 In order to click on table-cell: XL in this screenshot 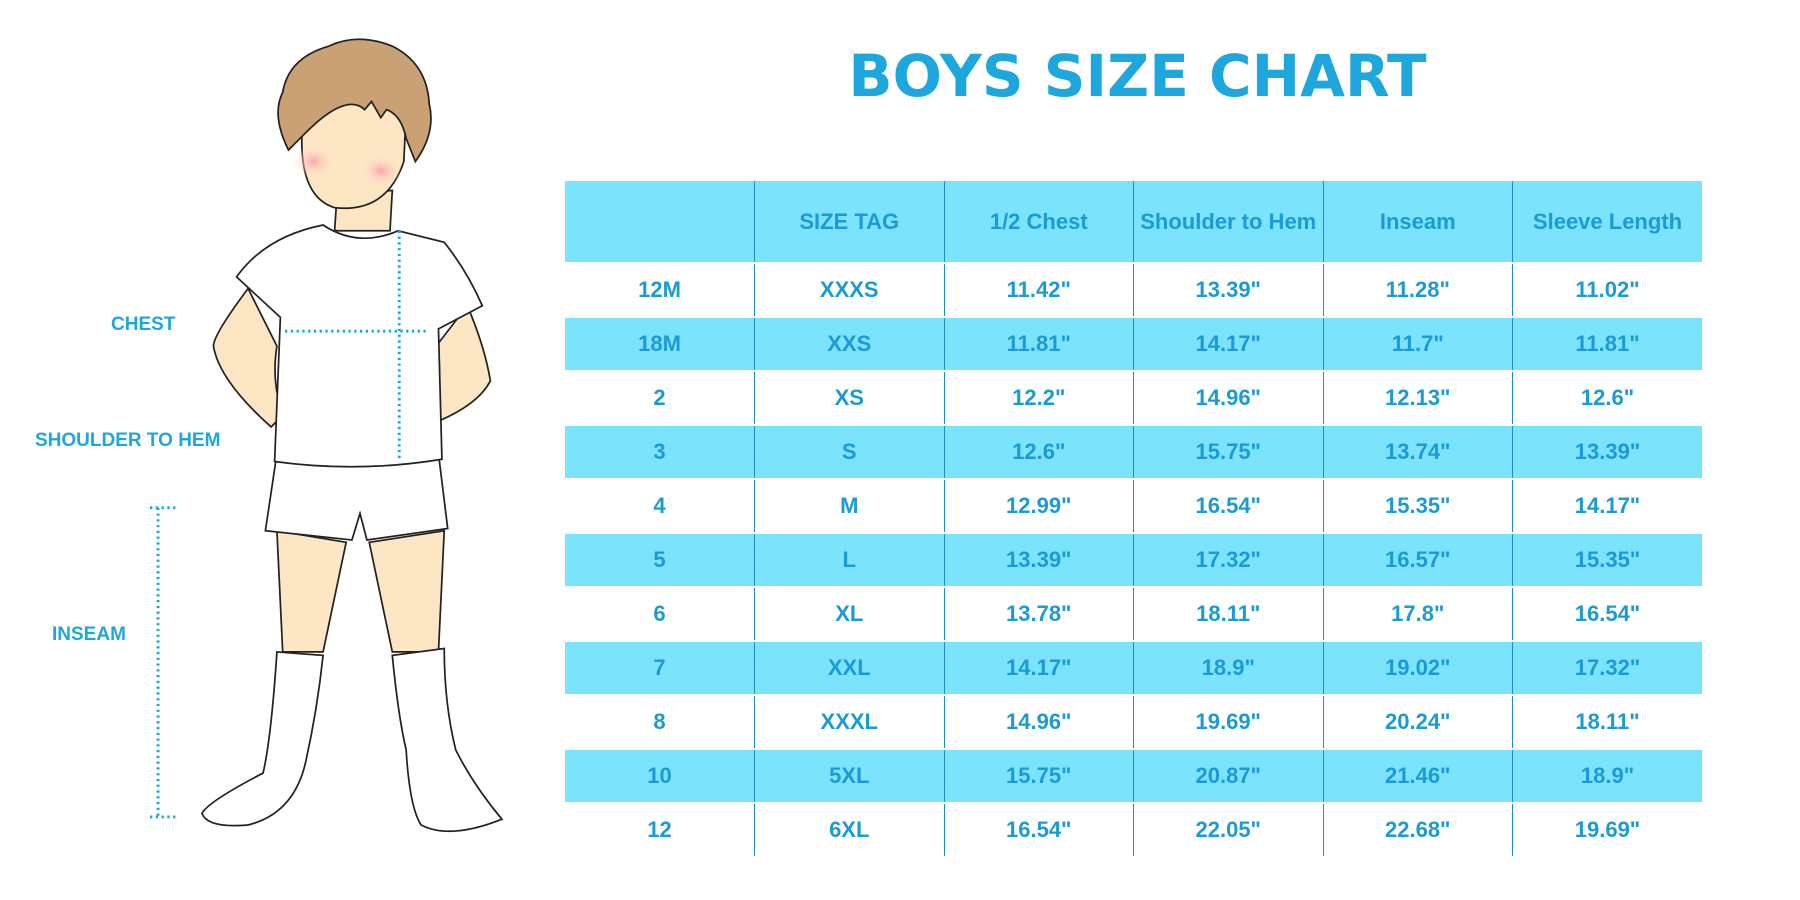, I will do `click(849, 614)`.